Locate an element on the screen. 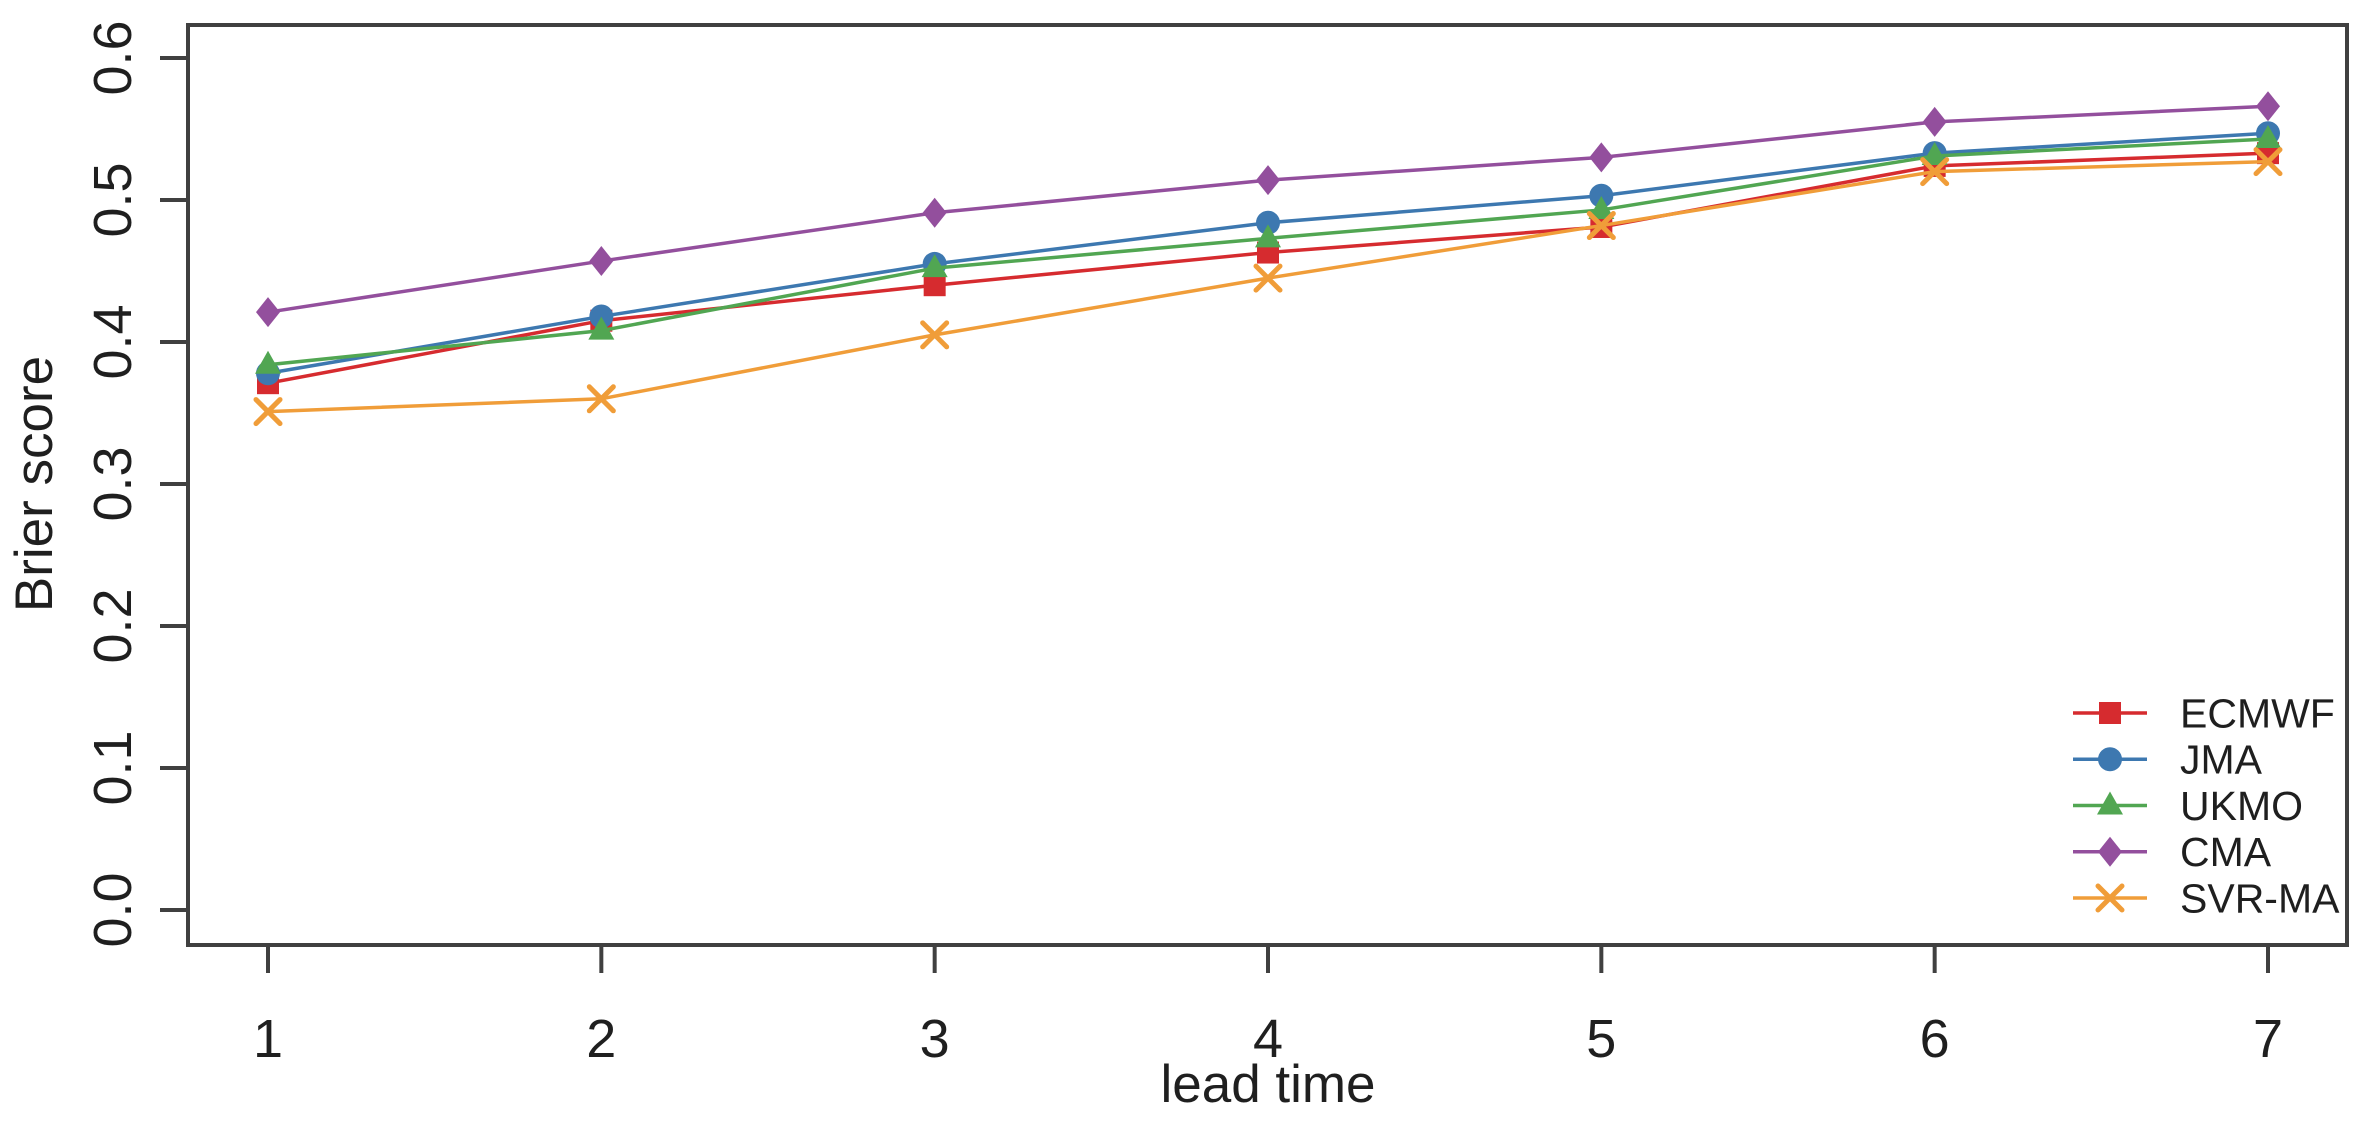 The height and width of the screenshot is (1135, 2373). y-axis-tick-label: 0.1 is located at coordinates (113, 767).